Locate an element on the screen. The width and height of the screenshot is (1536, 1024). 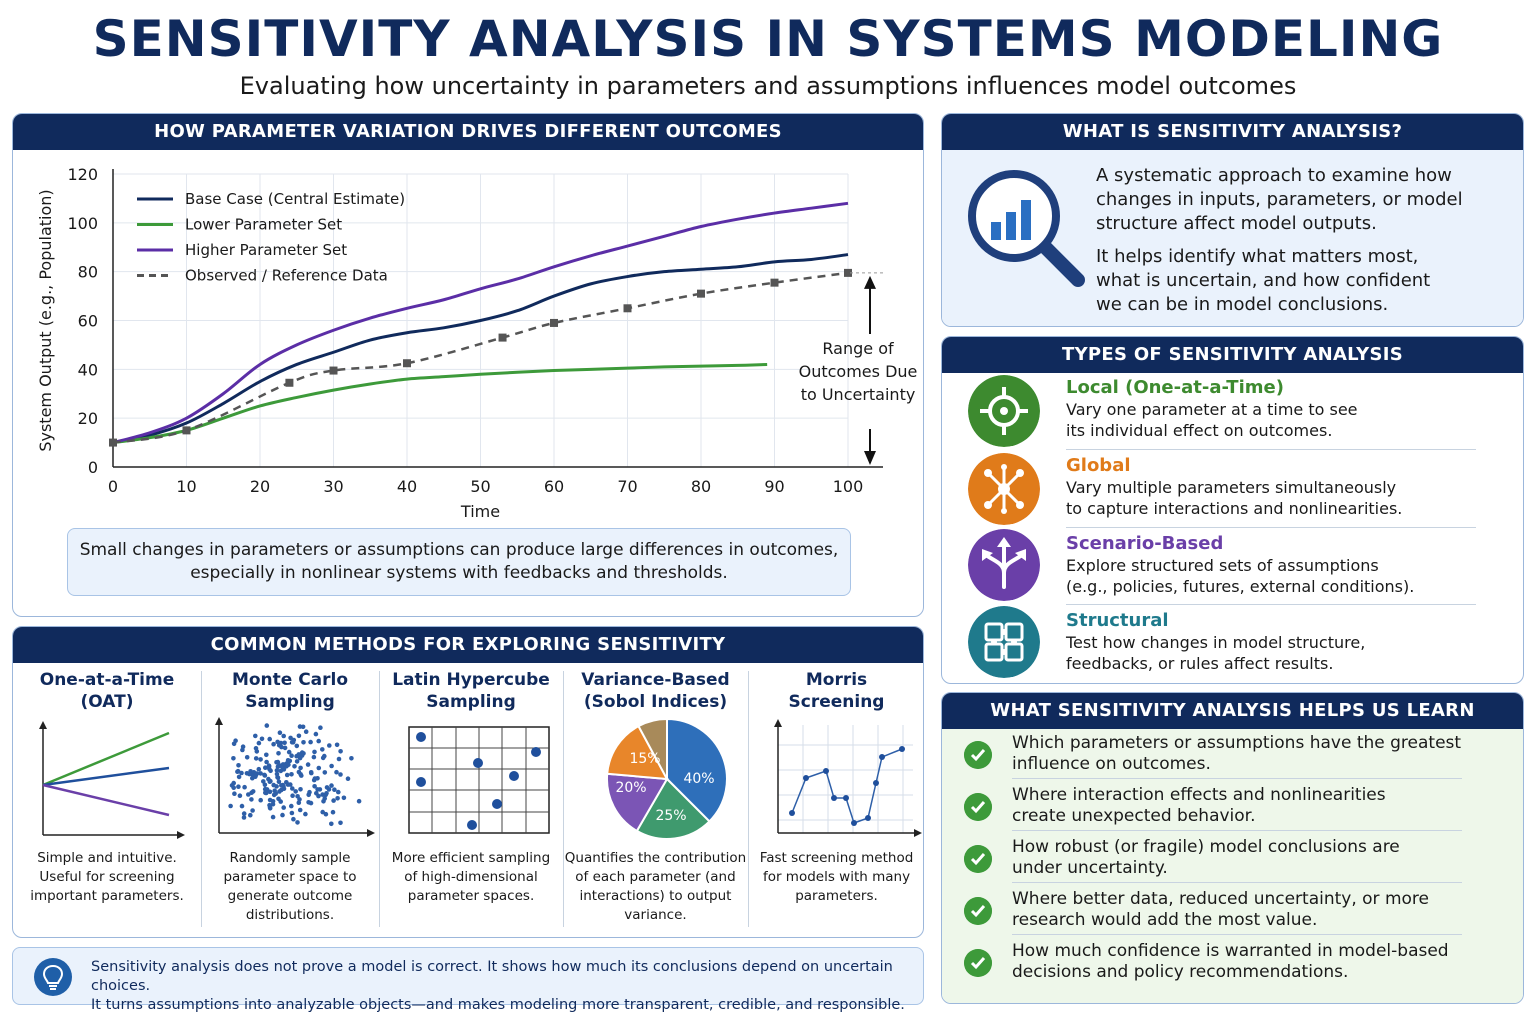
what-is-line: what is uncertain, and how confident is located at coordinates (1263, 280).